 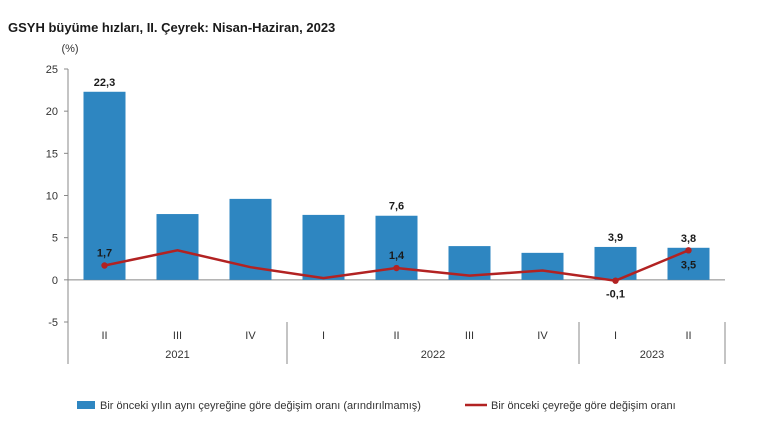 What do you see at coordinates (615, 238) in the screenshot?
I see `bar-data-label: 3,9` at bounding box center [615, 238].